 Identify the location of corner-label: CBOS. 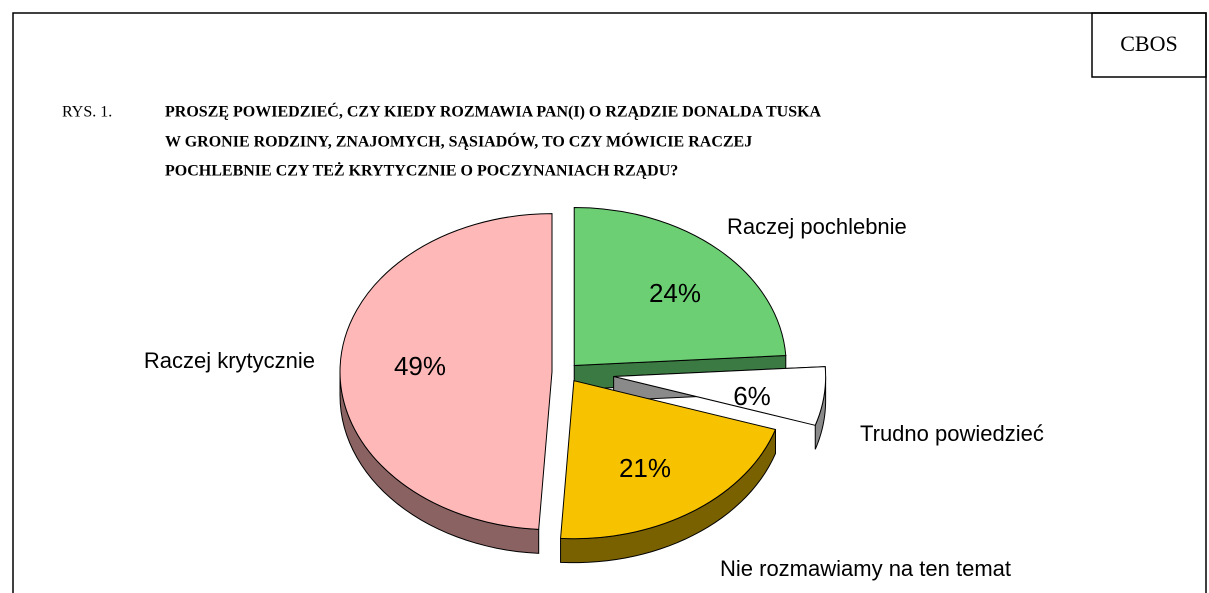
(1148, 43).